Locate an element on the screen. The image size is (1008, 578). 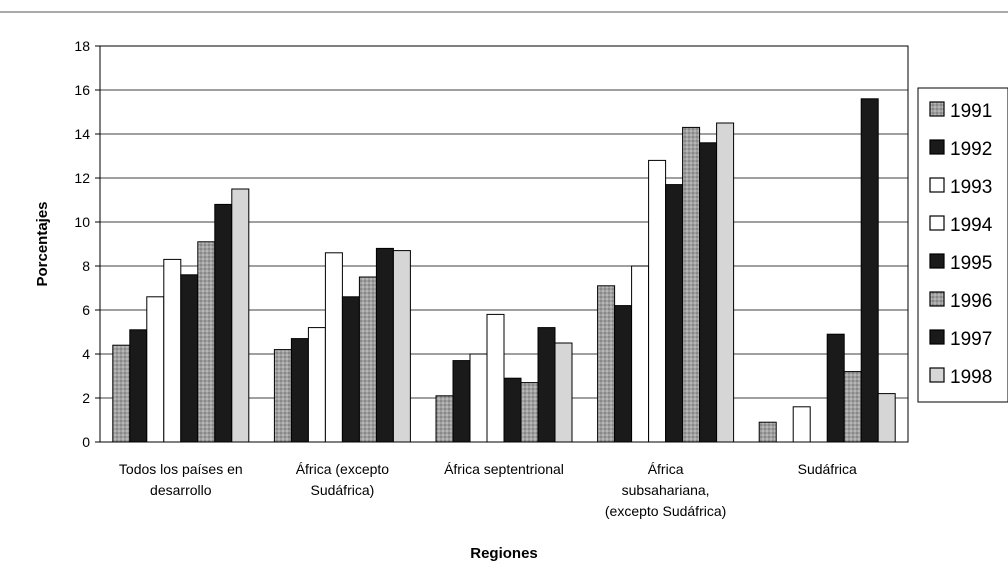
bar-1996-cat0 is located at coordinates (206, 342).